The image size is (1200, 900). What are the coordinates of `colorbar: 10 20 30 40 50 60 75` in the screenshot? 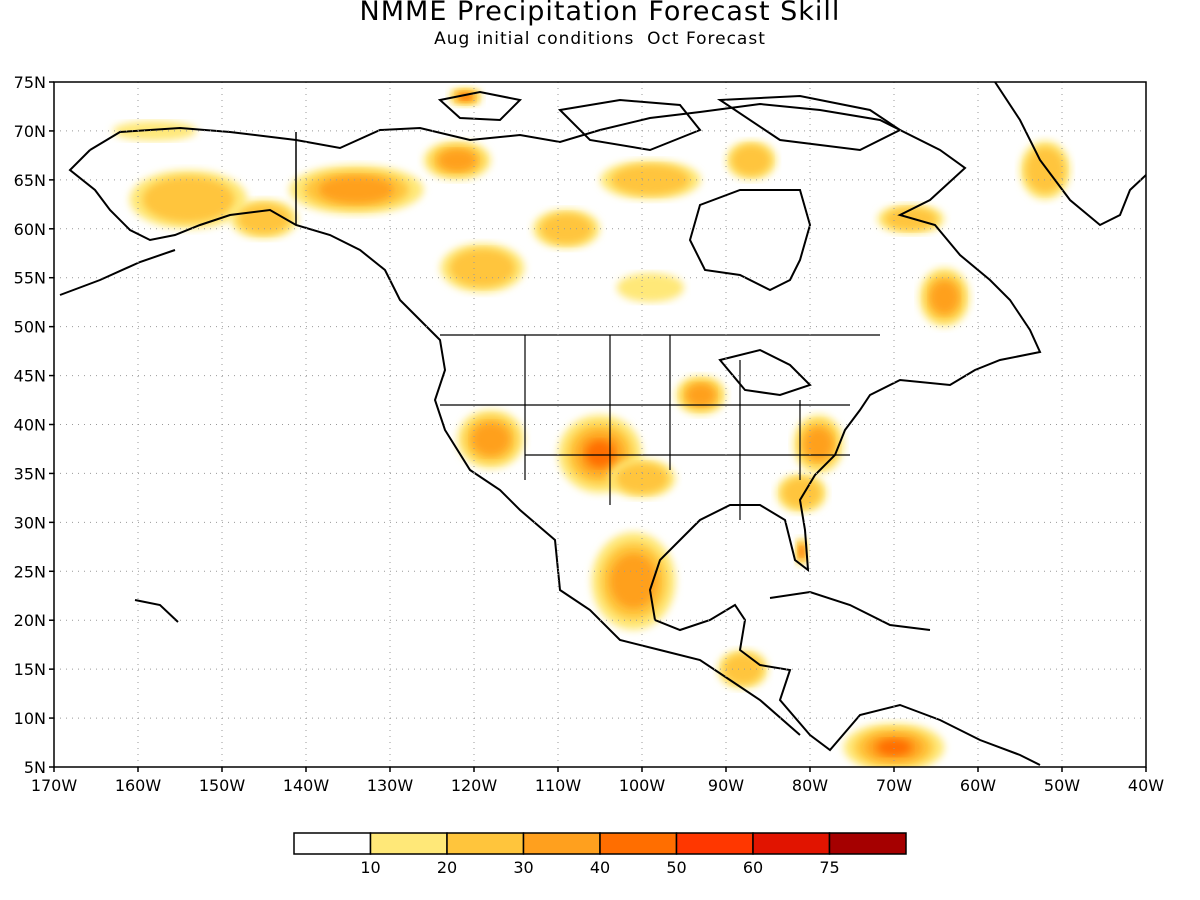 It's located at (600, 854).